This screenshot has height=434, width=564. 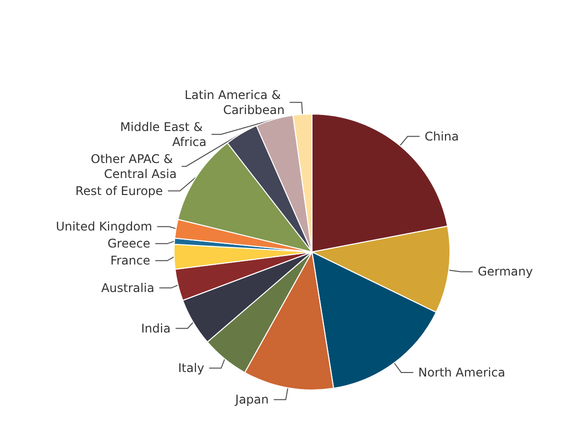 What do you see at coordinates (462, 373) in the screenshot?
I see `slice-label: North America` at bounding box center [462, 373].